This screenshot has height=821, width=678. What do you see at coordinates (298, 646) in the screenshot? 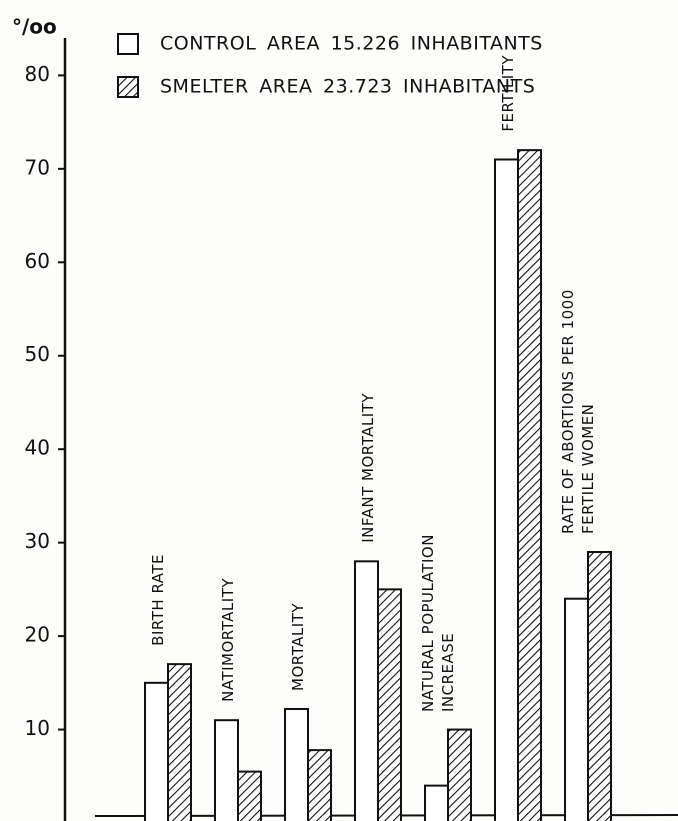
I see `category-label: MORTALITY` at bounding box center [298, 646].